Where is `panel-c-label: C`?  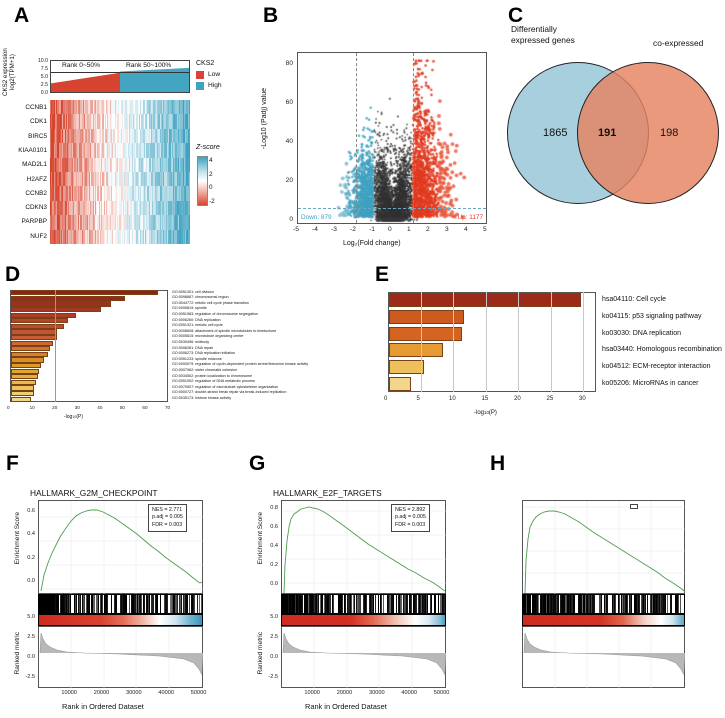
panel-c-label: C is located at coordinates (516, 15).